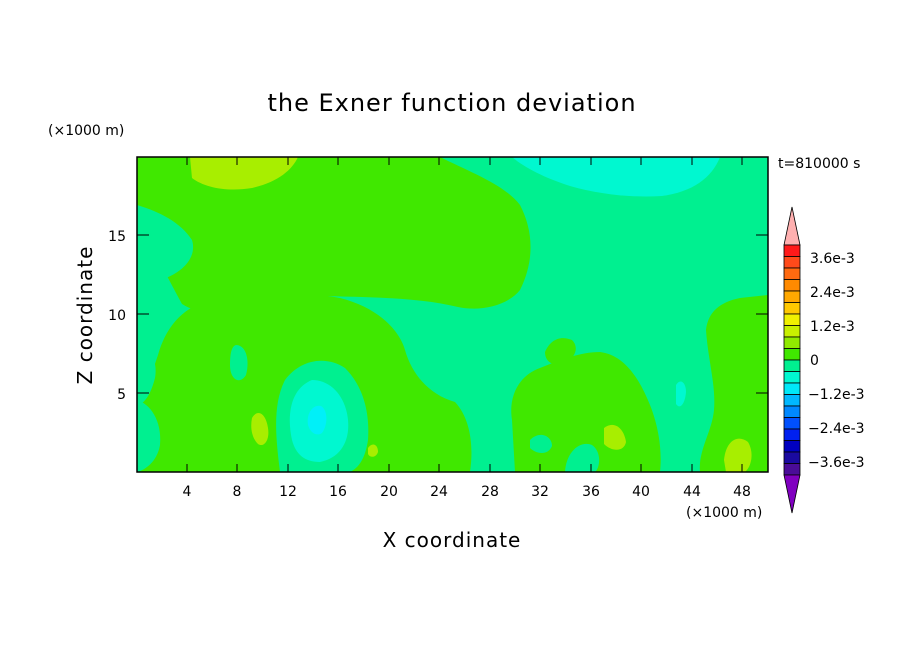 The image size is (904, 654). What do you see at coordinates (615, 437) in the screenshot?
I see `contour-positive-right-blob` at bounding box center [615, 437].